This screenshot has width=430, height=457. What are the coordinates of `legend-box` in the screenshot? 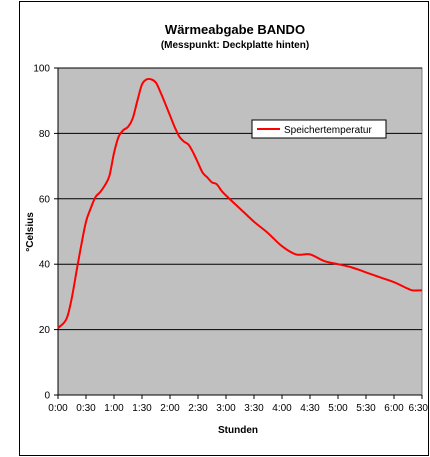 It's located at (319, 129).